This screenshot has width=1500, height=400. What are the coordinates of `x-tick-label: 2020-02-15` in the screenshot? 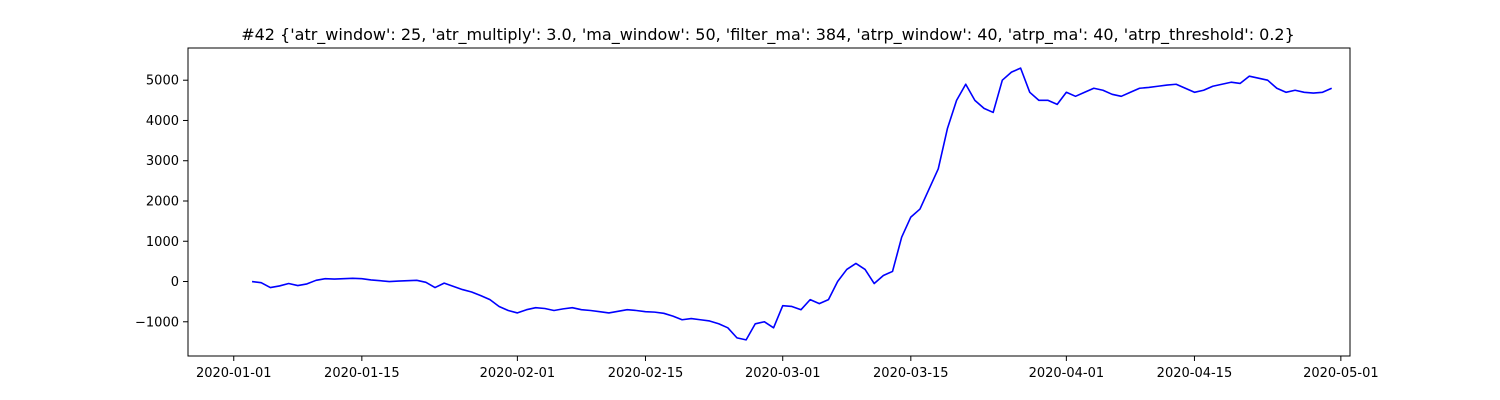 It's located at (646, 373).